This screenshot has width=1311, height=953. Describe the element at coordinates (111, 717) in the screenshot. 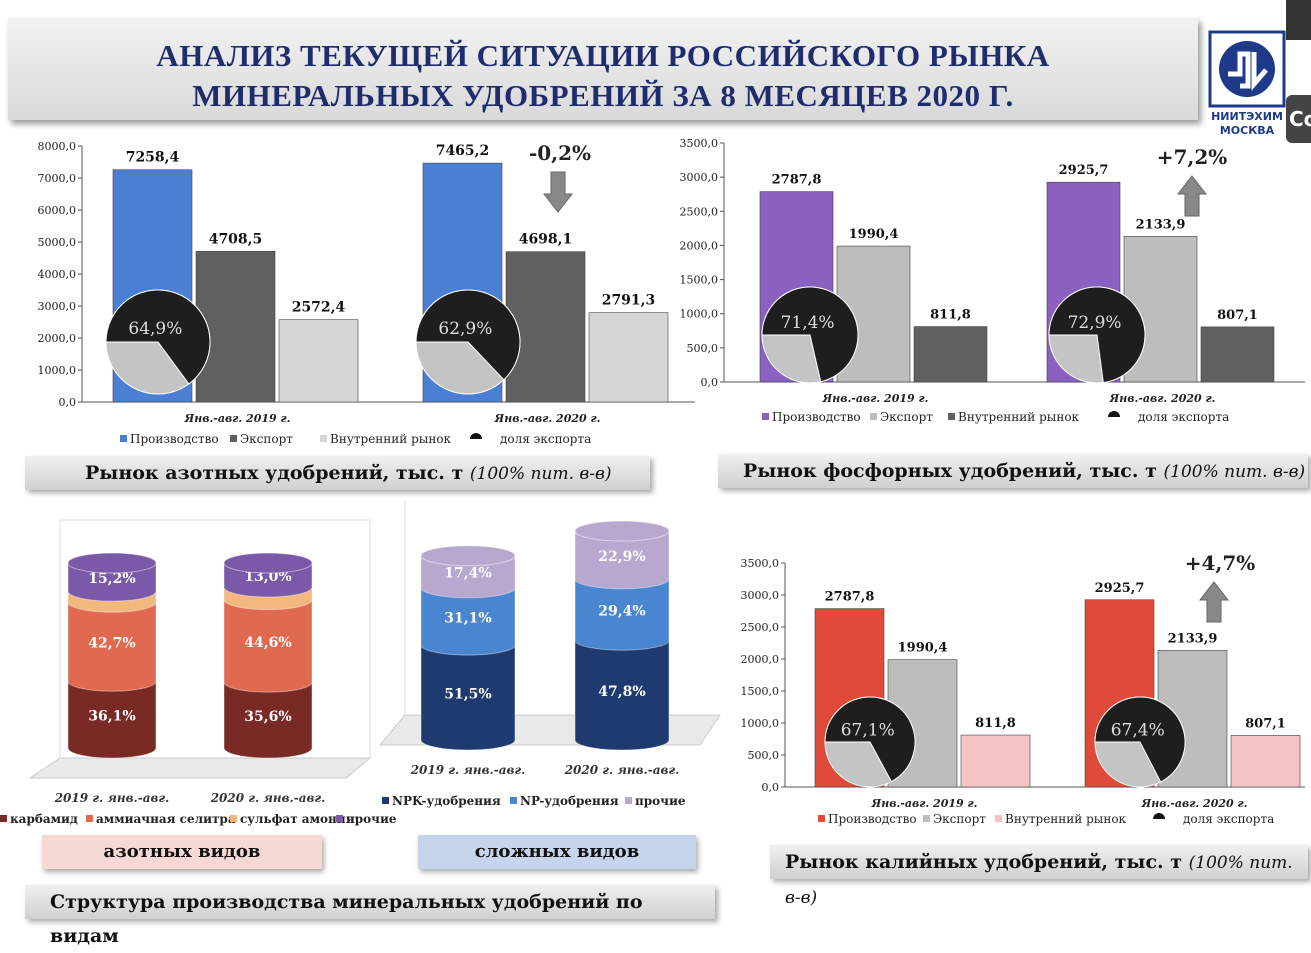

I see `nitrogen-structure-segment-label: 36,1%` at that location.